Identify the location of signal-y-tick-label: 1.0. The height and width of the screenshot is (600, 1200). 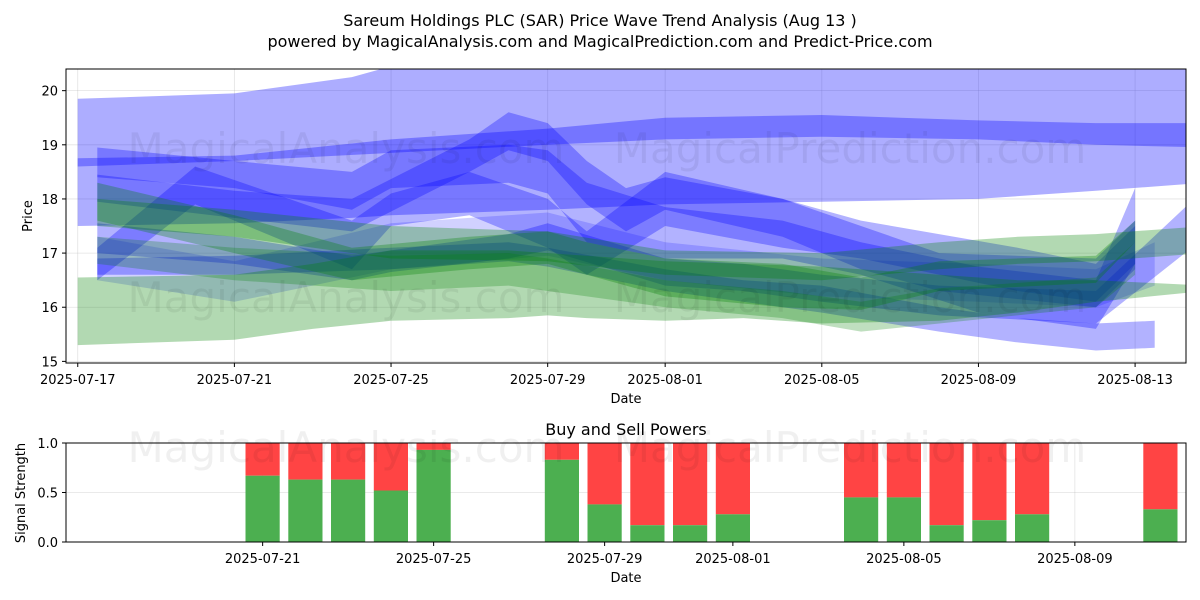
(47, 444).